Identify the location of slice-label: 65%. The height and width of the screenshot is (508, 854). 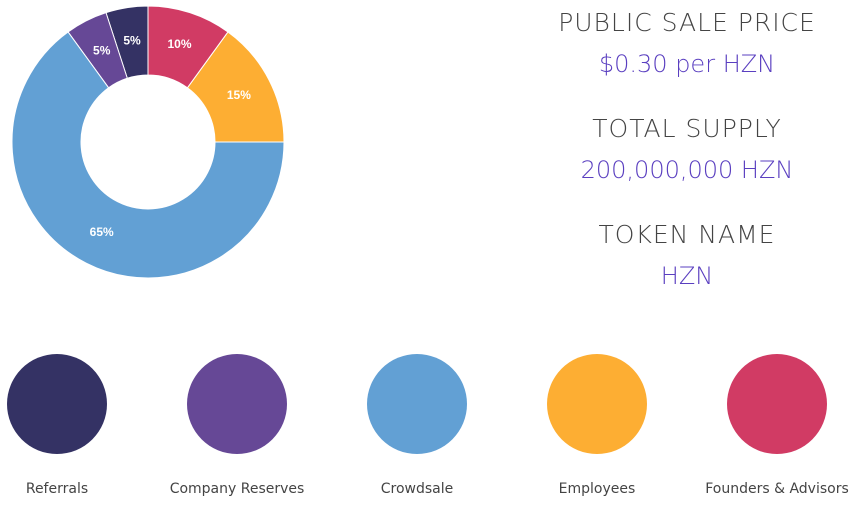
(102, 232).